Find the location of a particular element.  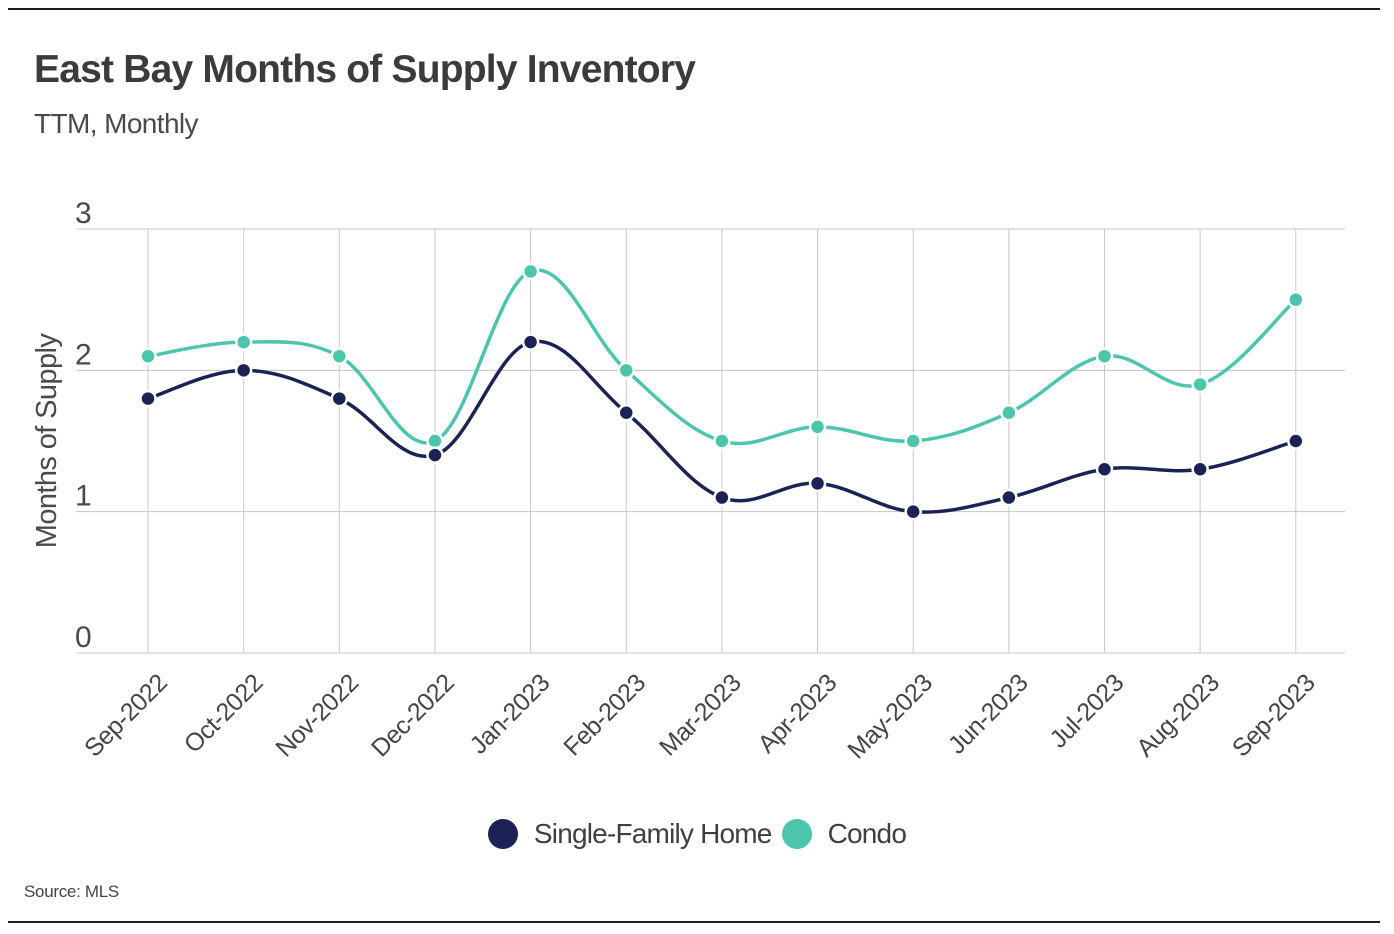

data-point-single-family-home-oct-2022 is located at coordinates (243, 370).